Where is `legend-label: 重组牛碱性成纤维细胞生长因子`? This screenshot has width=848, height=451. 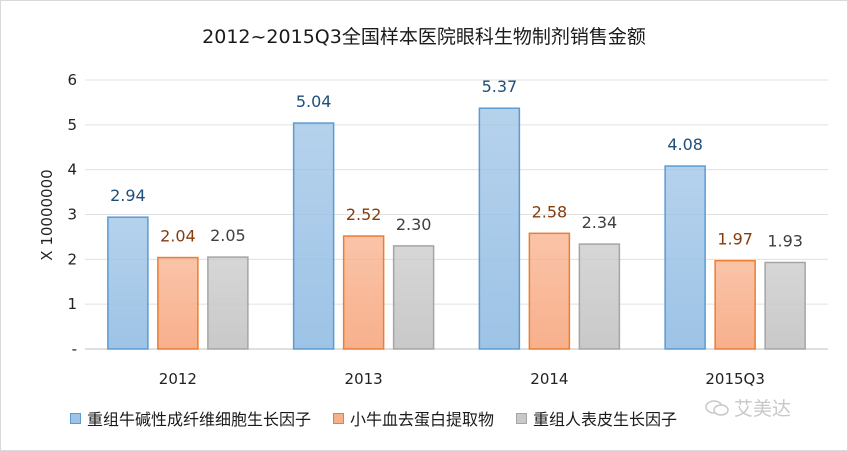 legend-label: 重组牛碱性成纤维细胞生长因子 is located at coordinates (199, 419).